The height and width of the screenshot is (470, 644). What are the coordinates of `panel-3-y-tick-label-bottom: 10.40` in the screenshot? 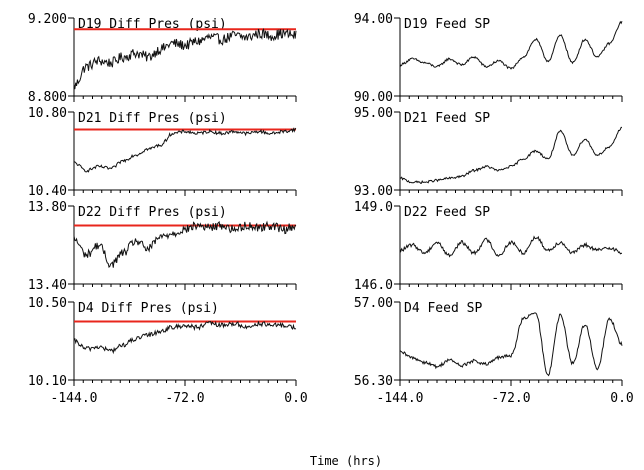 It's located at (47, 191).